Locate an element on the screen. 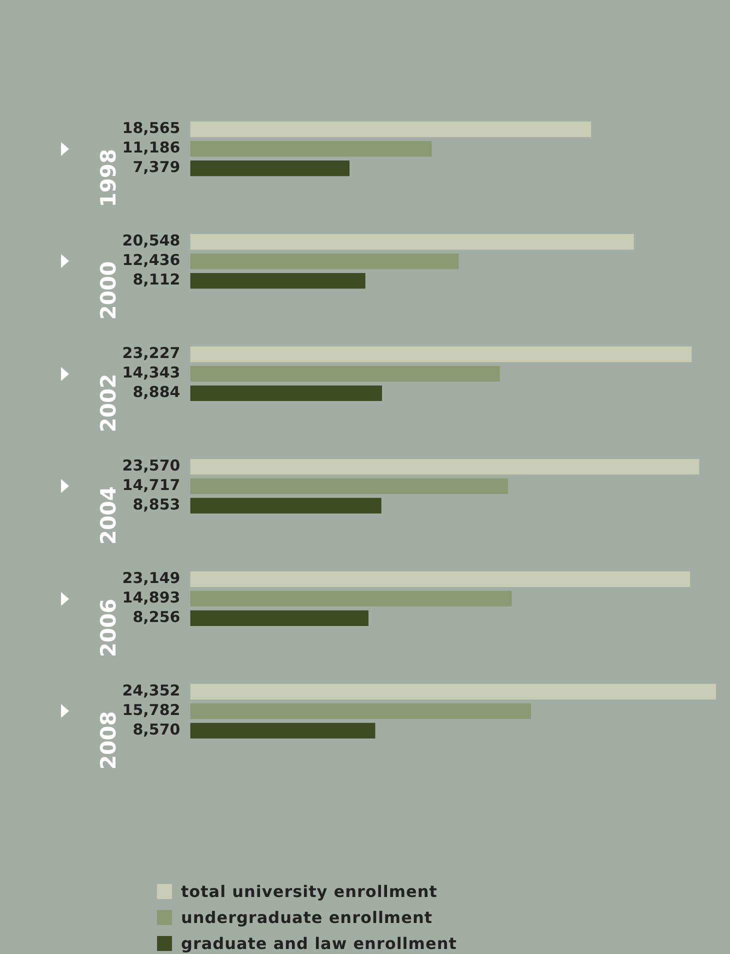 This screenshot has width=730, height=954. y-tick-label: 2004 is located at coordinates (108, 515).